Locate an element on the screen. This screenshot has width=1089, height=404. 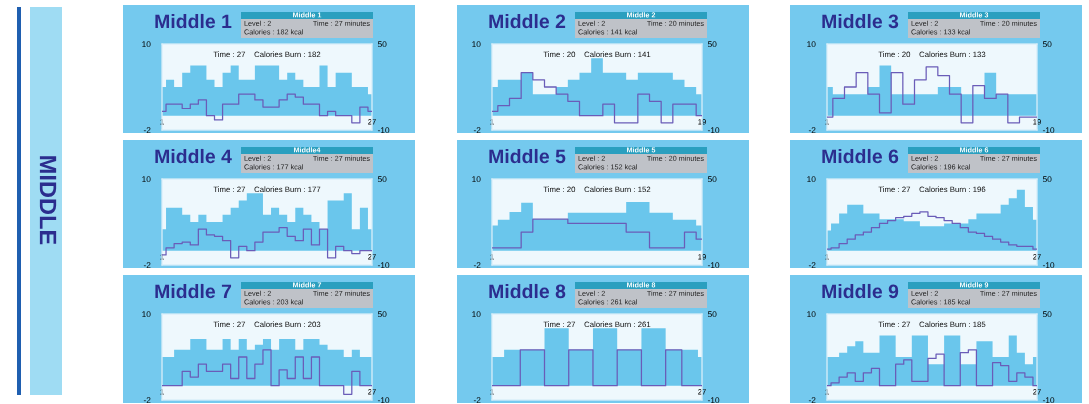
chart-title: Middle 3 is located at coordinates (860, 21).